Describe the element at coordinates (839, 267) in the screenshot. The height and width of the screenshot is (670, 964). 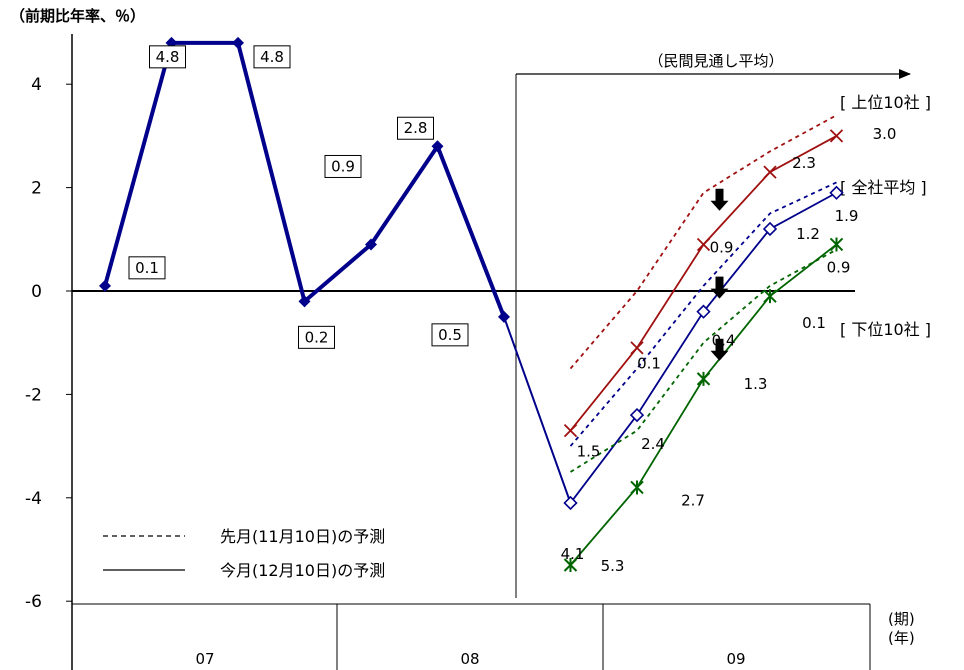
I see `bottom10-data-label: 0.9` at that location.